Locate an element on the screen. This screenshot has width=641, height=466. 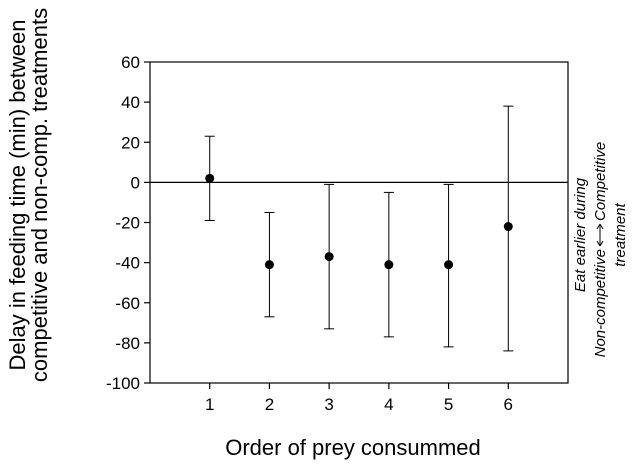
x-axis-title: Order of prey consummed is located at coordinates (353, 447).